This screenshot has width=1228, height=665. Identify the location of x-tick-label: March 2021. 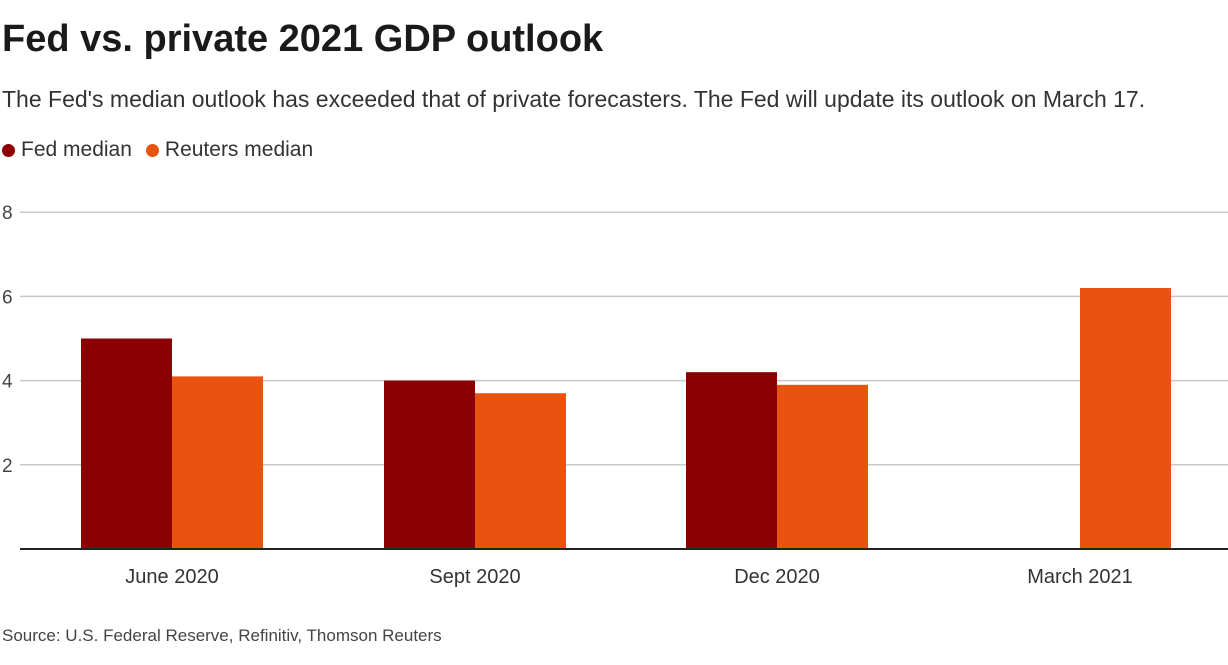
(1080, 577).